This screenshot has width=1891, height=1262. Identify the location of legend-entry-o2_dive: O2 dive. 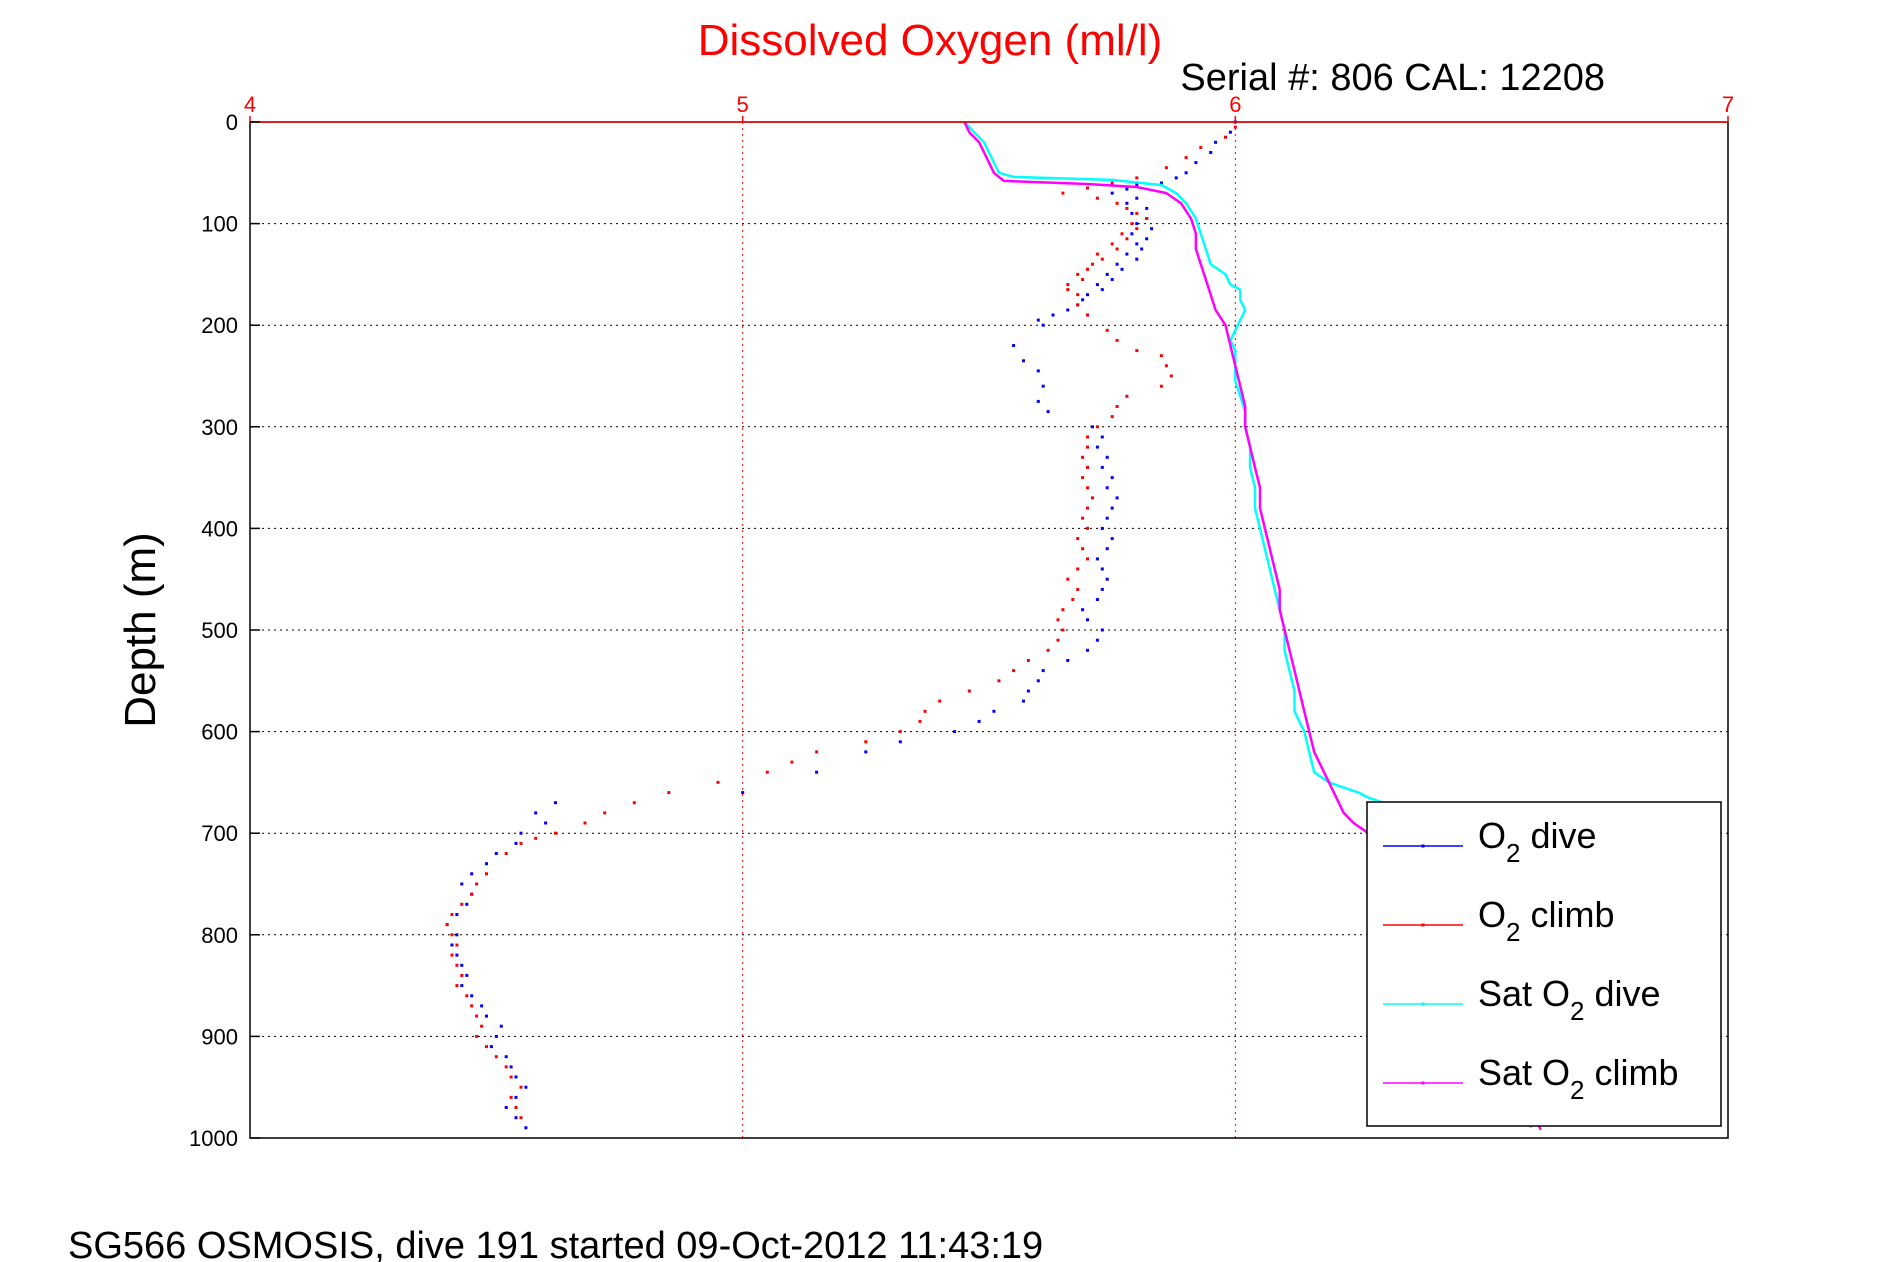
(1490, 841).